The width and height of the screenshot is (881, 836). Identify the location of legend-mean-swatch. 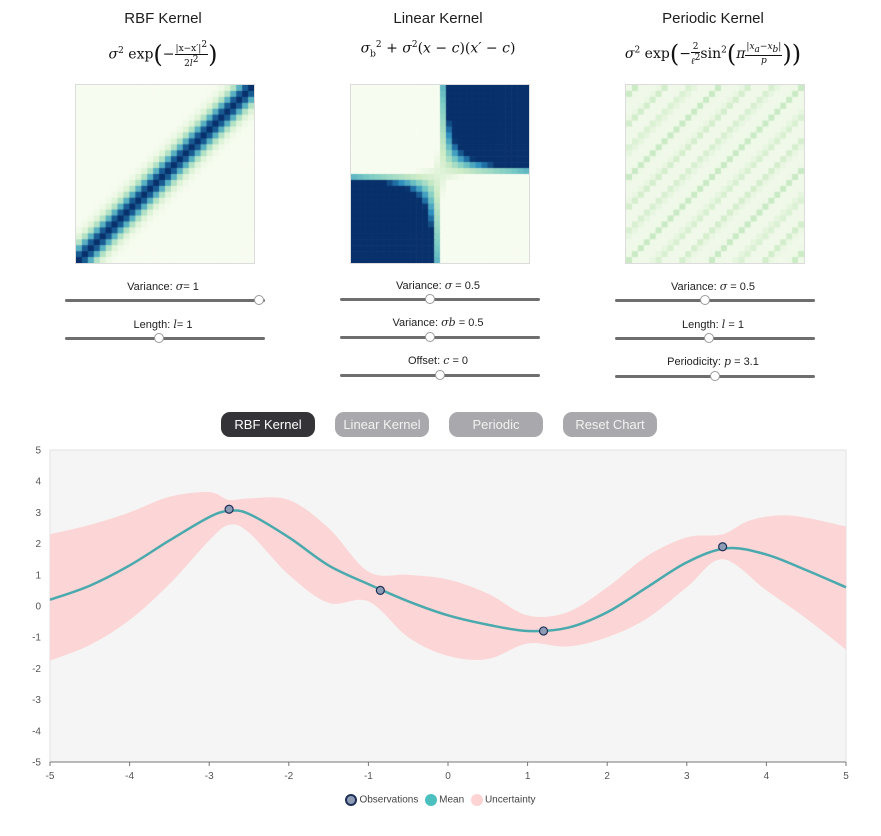
(431, 800).